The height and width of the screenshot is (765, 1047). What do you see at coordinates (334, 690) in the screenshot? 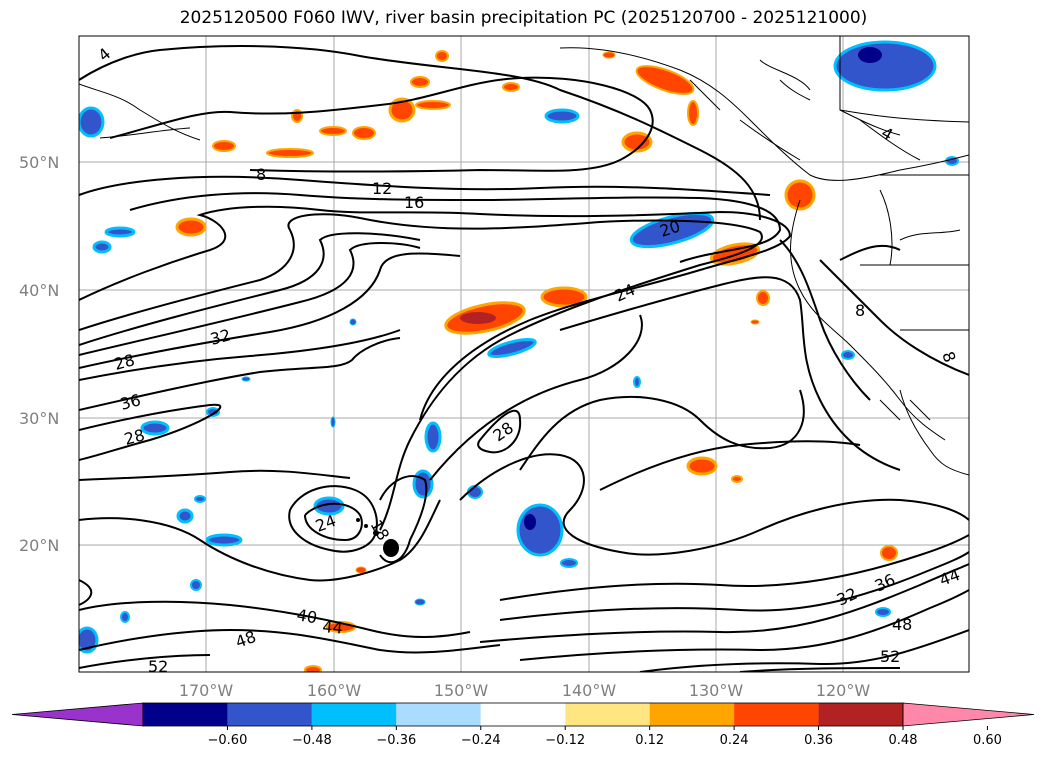
I see `lon-label: 160°W` at bounding box center [334, 690].